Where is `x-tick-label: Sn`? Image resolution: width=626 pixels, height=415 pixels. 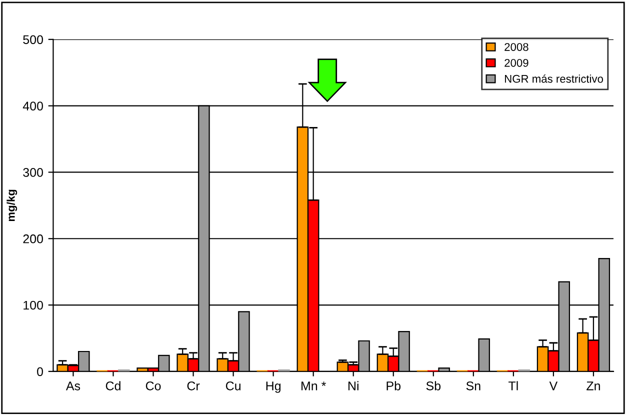 x-tick-label: Sn is located at coordinates (473, 385).